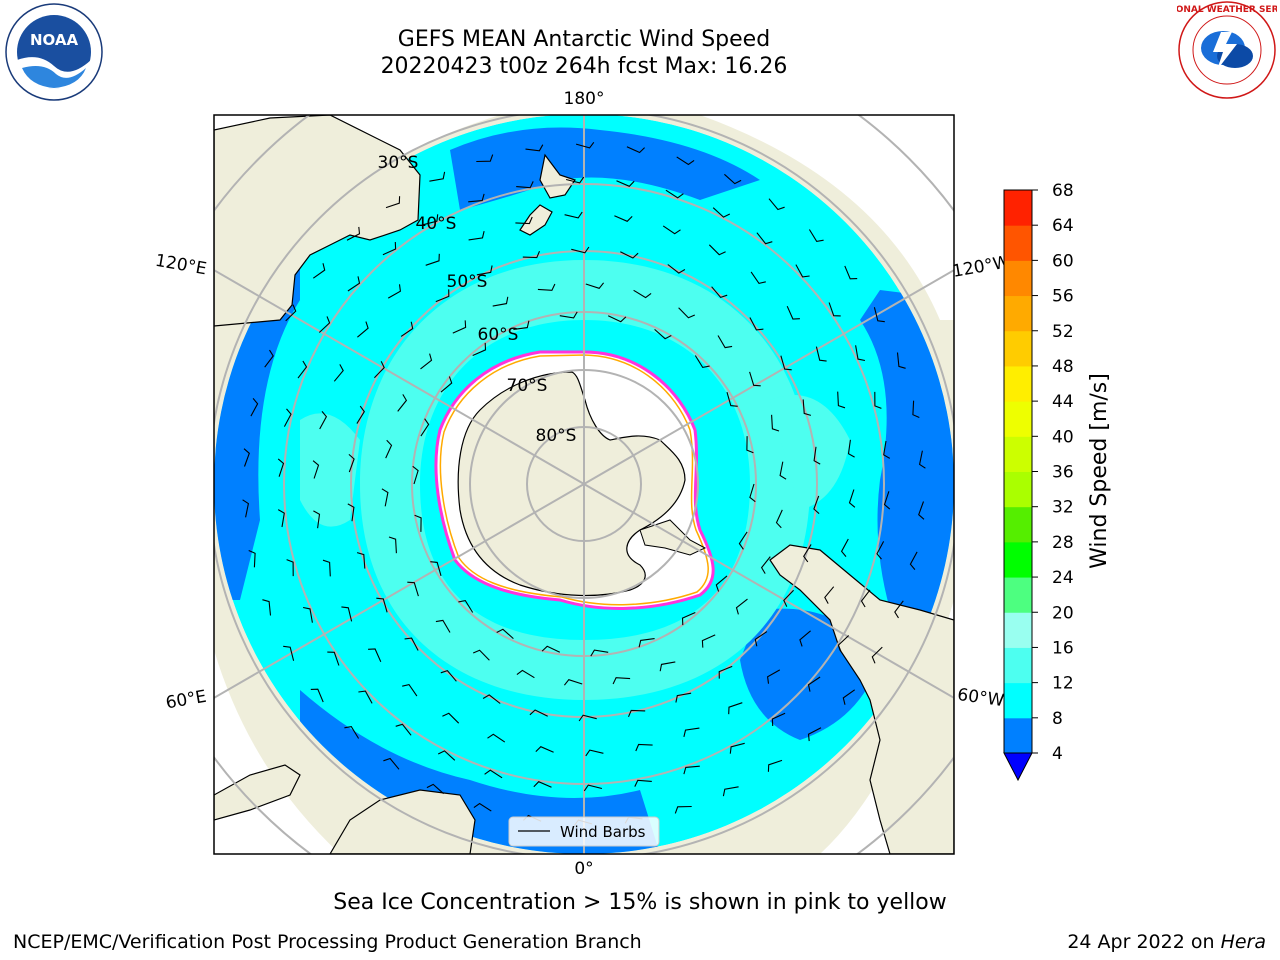 The width and height of the screenshot is (1280, 960). Describe the element at coordinates (1063, 297) in the screenshot. I see `colorbar-tick-label: 56` at that location.